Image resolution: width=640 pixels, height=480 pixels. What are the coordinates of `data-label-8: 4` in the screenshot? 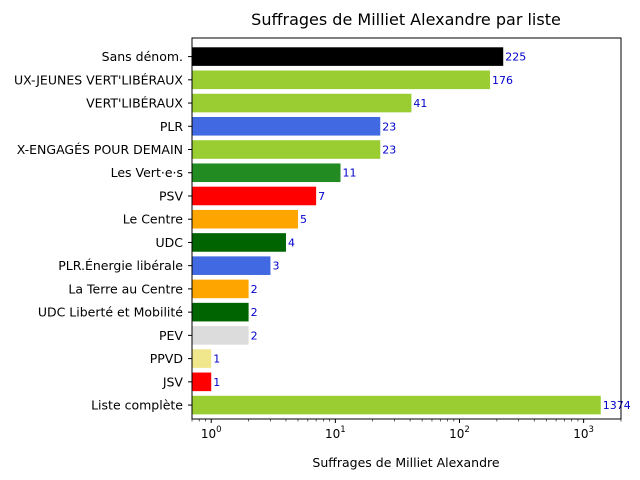 It's located at (291, 242).